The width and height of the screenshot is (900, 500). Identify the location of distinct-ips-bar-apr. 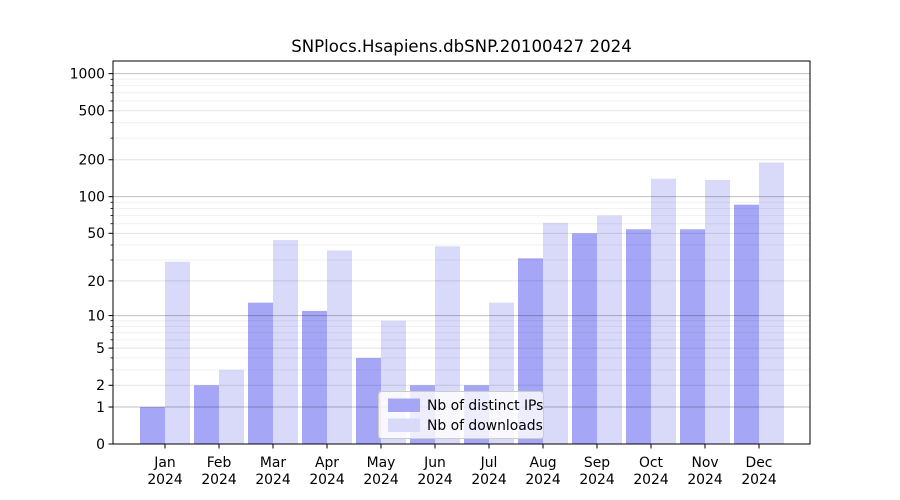
(314, 377).